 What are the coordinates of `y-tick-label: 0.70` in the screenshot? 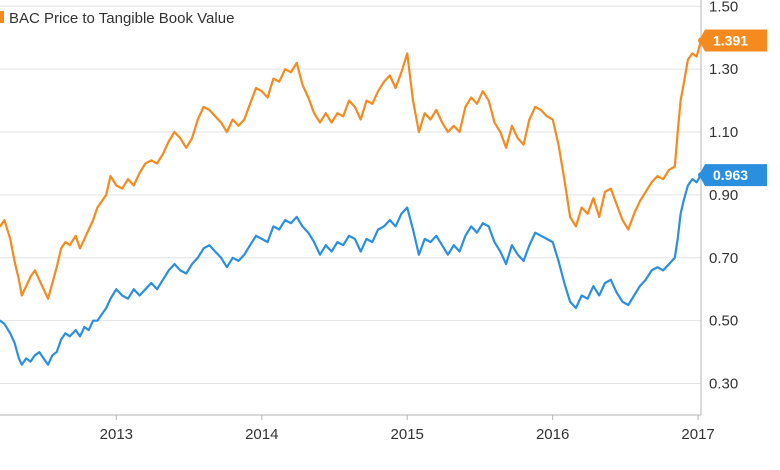 It's located at (723, 258).